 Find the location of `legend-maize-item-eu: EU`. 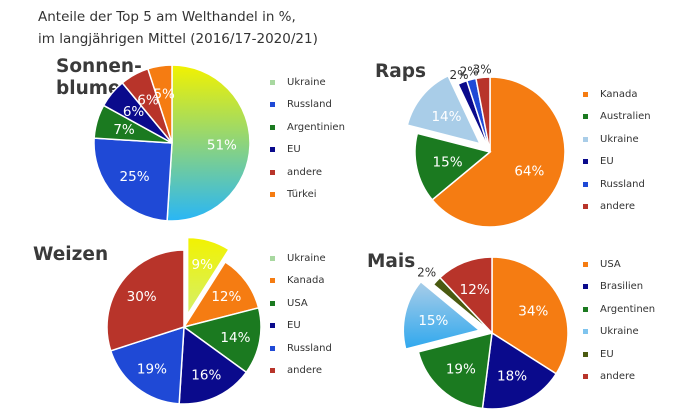

legend-maize-item-eu: EU is located at coordinates (619, 354).